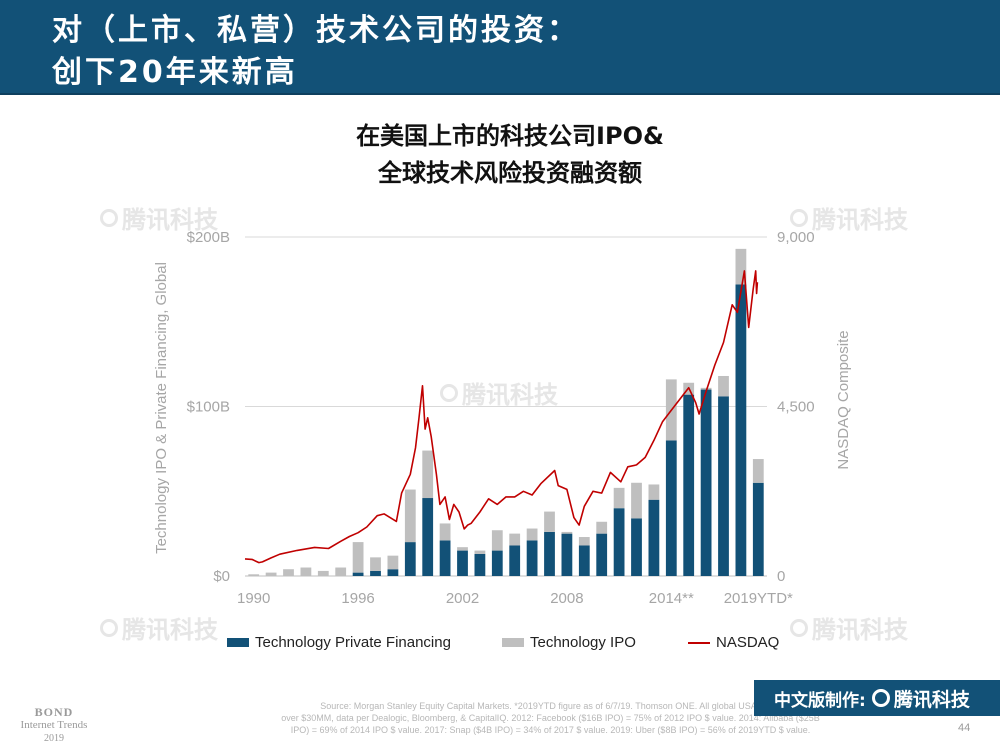  Describe the element at coordinates (510, 136) in the screenshot. I see `chart-title-line-1: 在美国上市的科技公司IPO&` at that location.